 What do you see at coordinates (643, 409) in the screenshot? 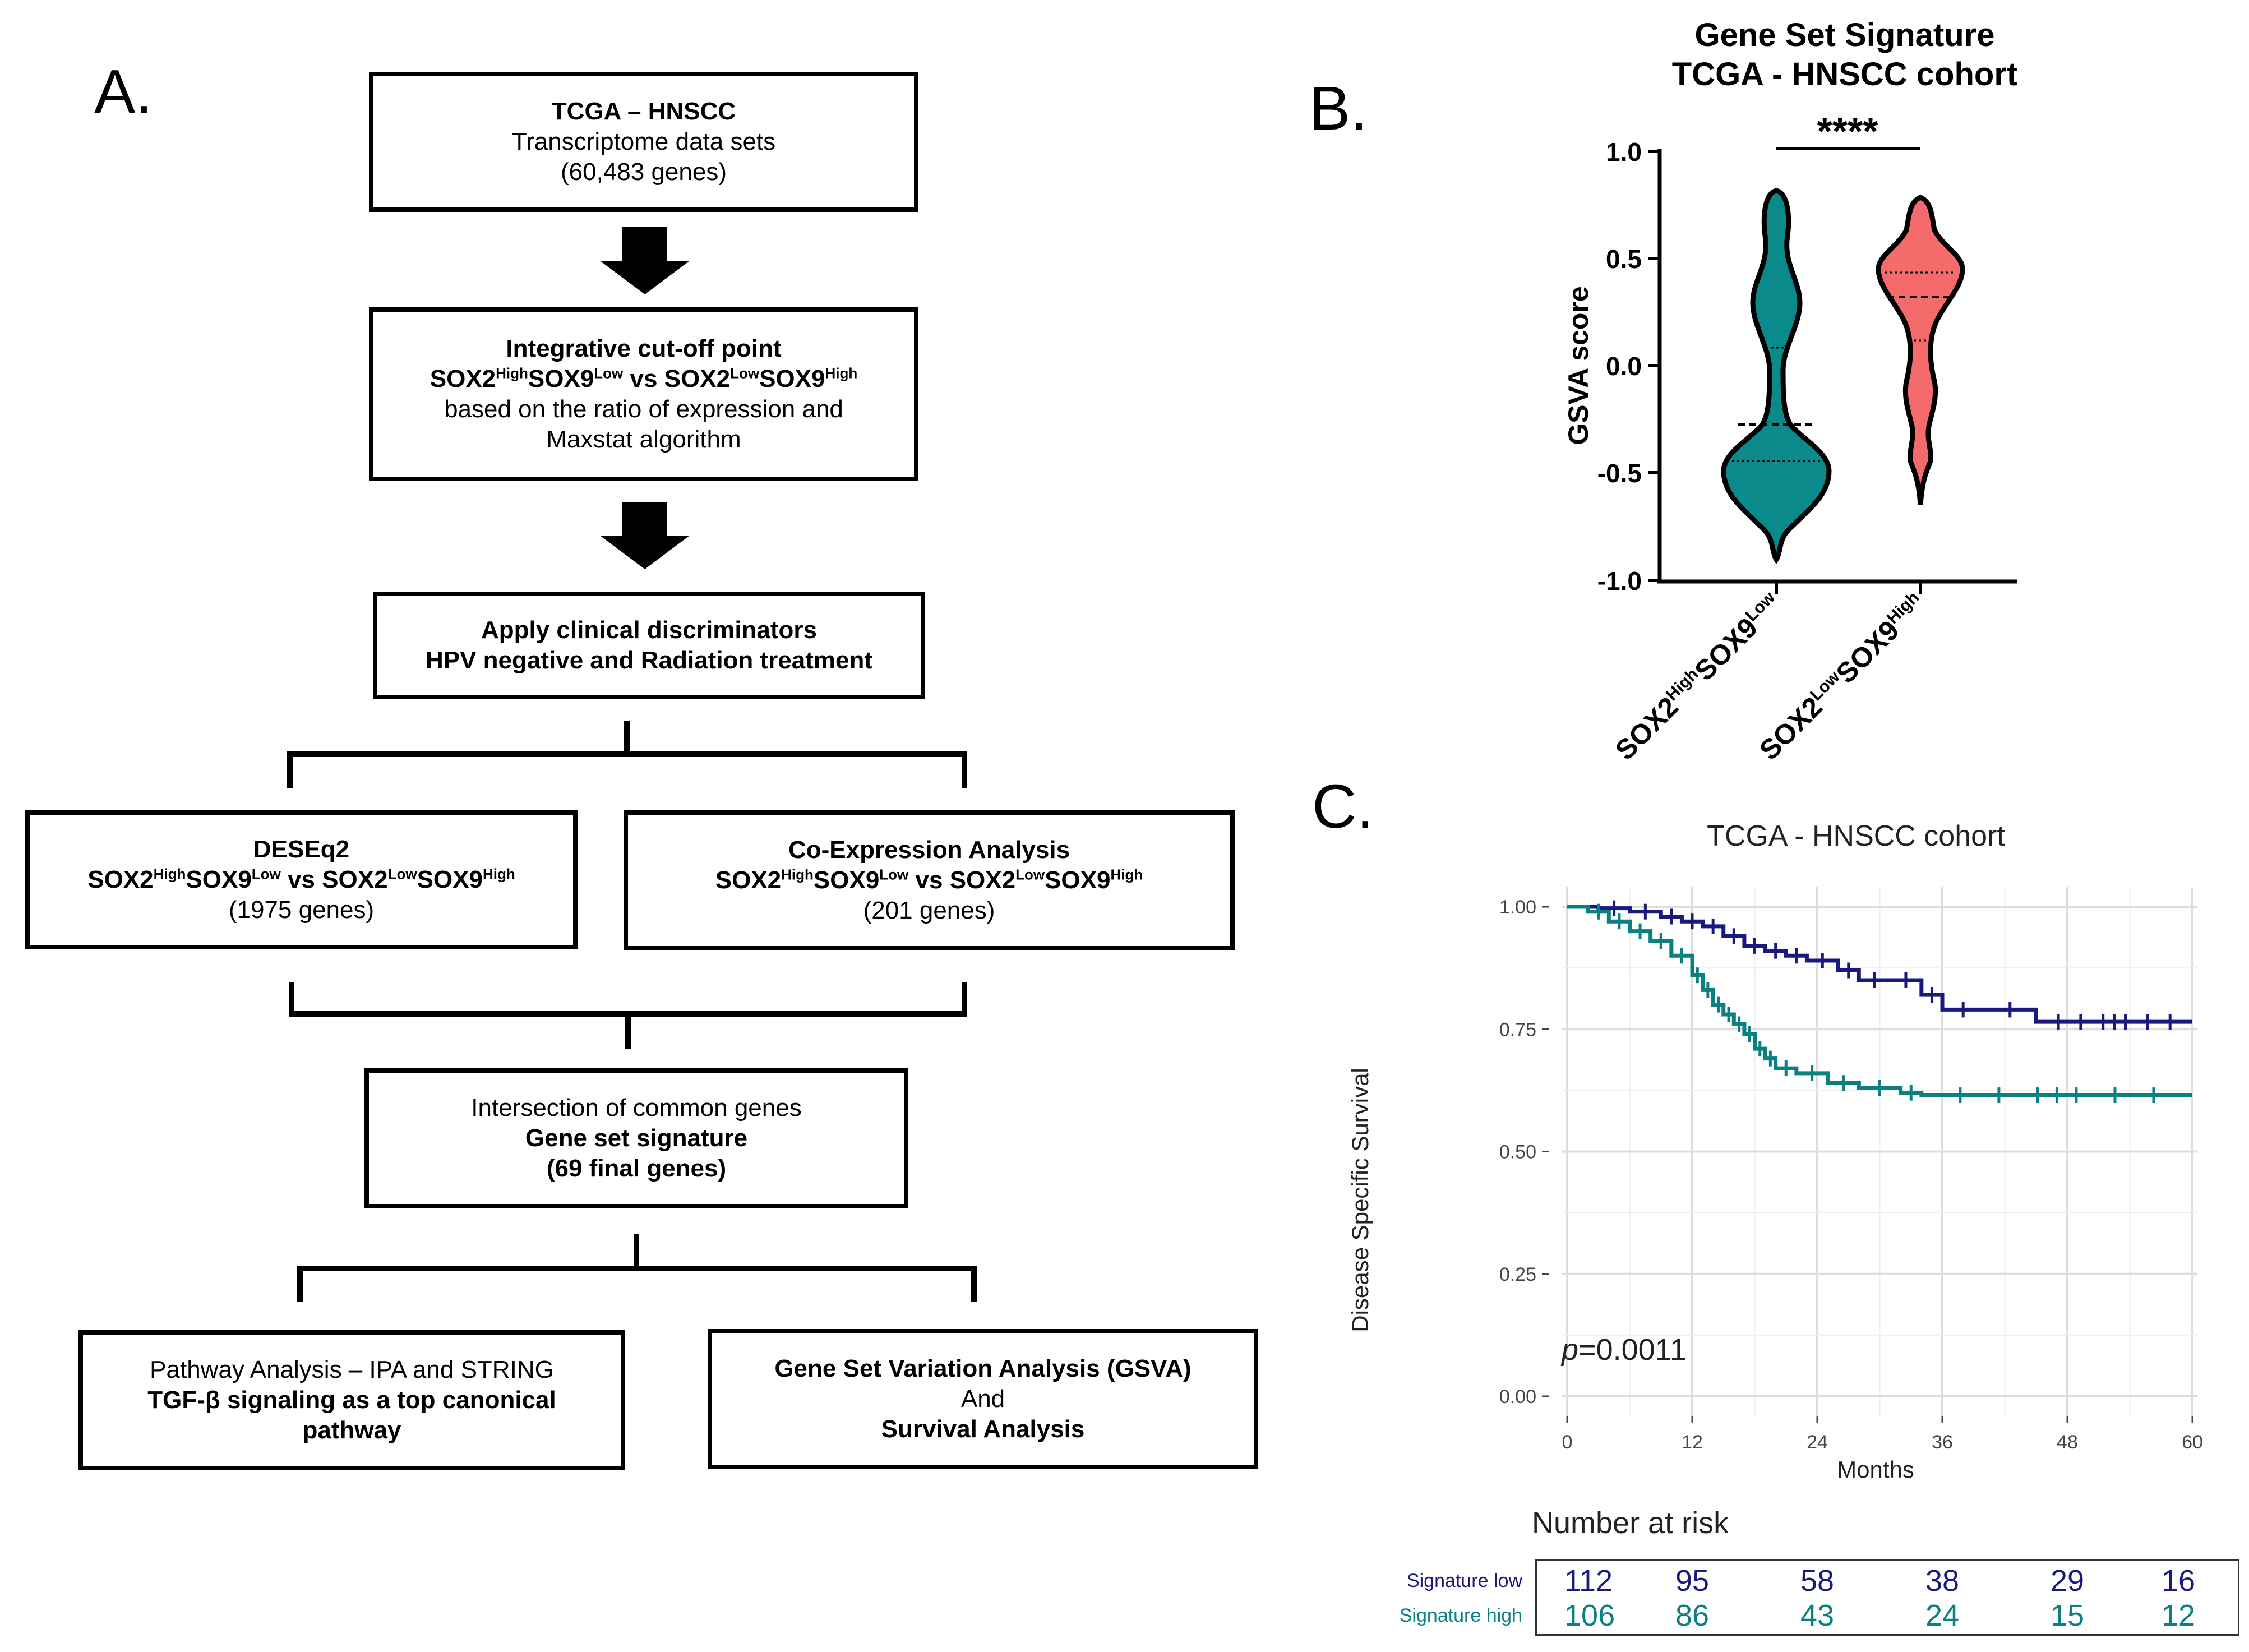
I see `box-text: based on the ratio of expression and` at bounding box center [643, 409].